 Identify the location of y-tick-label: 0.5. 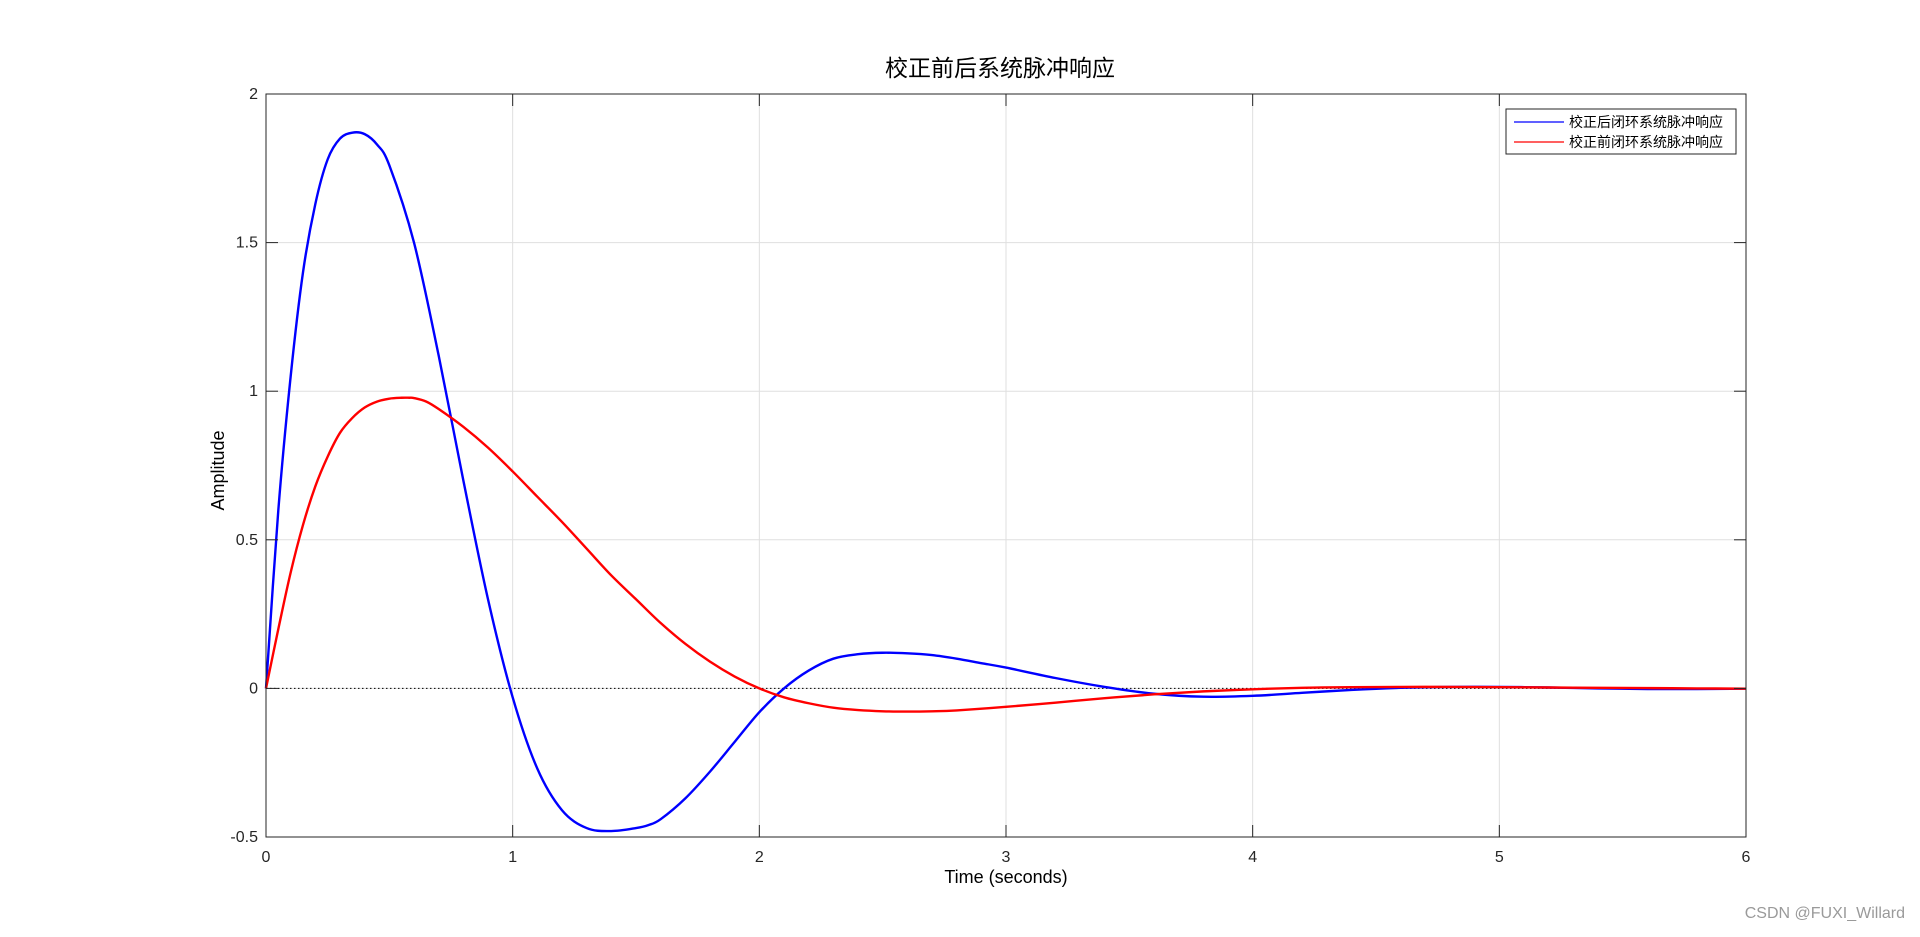
(247, 540).